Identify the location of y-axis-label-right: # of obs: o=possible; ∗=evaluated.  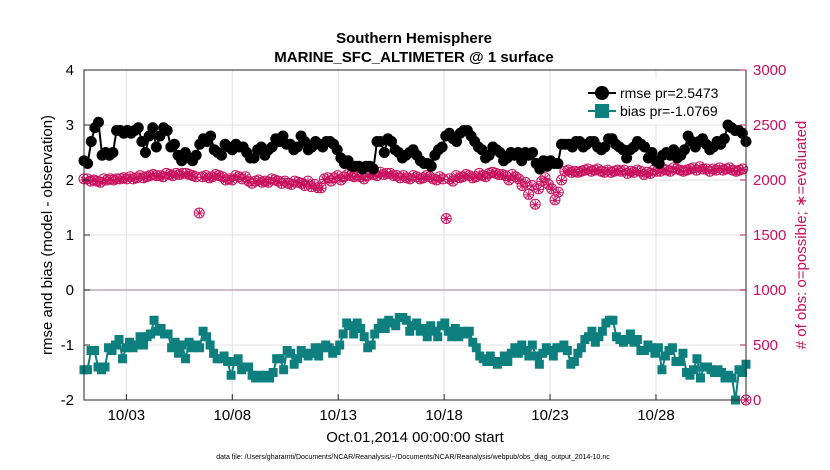
(801, 235).